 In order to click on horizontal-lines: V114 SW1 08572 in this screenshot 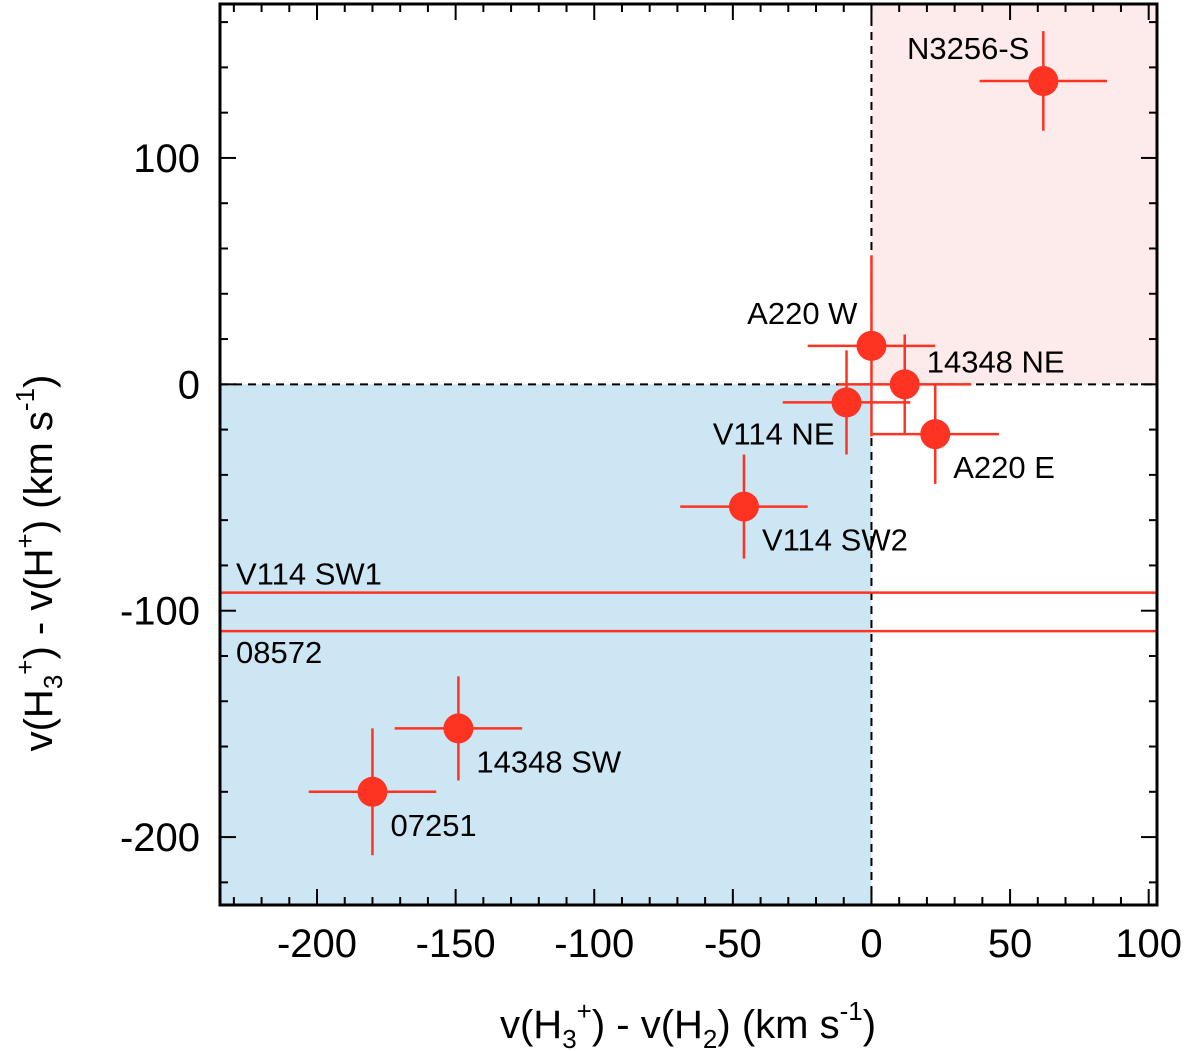, I will do `click(688, 613)`.